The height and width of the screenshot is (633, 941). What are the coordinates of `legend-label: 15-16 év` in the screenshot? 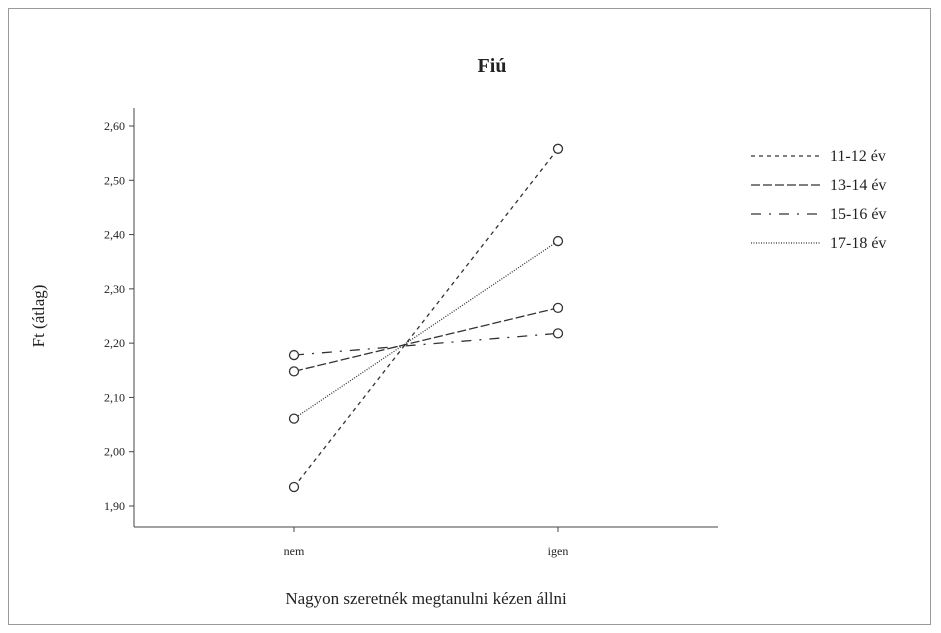 It's located at (858, 214).